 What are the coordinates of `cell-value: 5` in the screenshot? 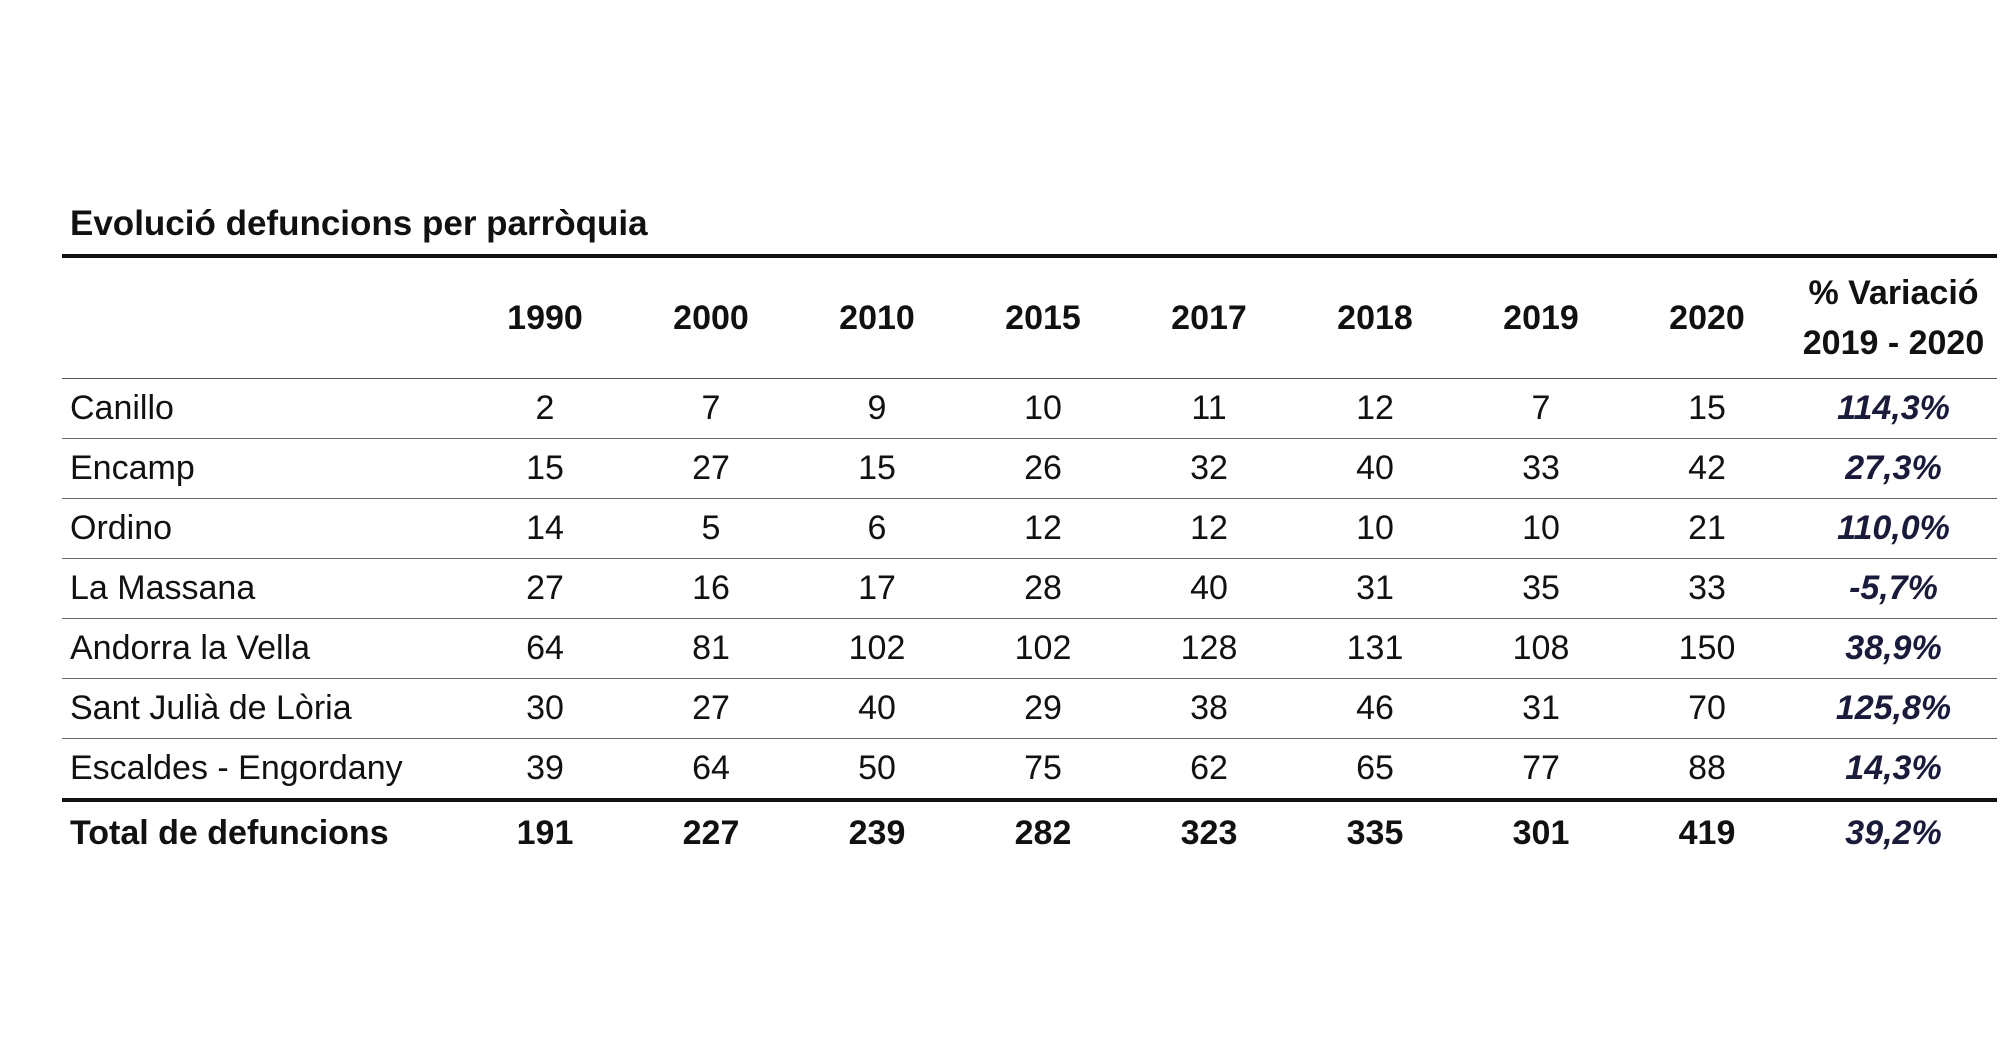 It's located at (711, 528).